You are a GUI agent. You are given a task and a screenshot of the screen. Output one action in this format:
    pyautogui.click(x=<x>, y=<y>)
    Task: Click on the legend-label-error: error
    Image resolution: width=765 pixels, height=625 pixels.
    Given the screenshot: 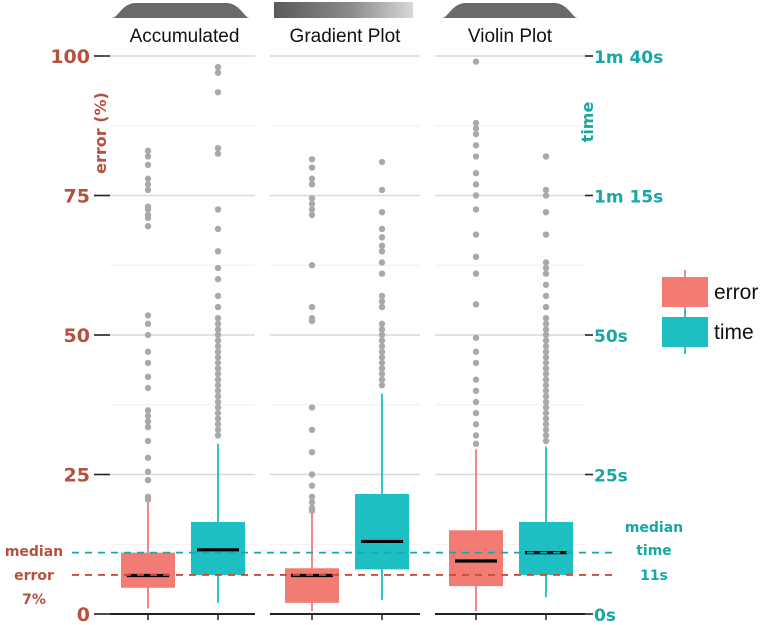 What is the action you would take?
    pyautogui.click(x=736, y=292)
    